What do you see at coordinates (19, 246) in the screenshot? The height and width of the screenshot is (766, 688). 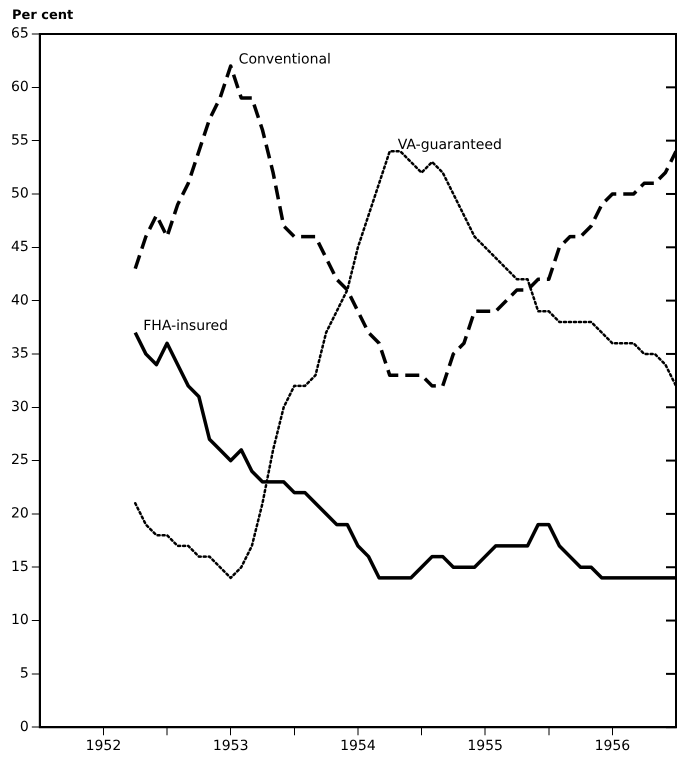 I see `y-tick-label: 45` at bounding box center [19, 246].